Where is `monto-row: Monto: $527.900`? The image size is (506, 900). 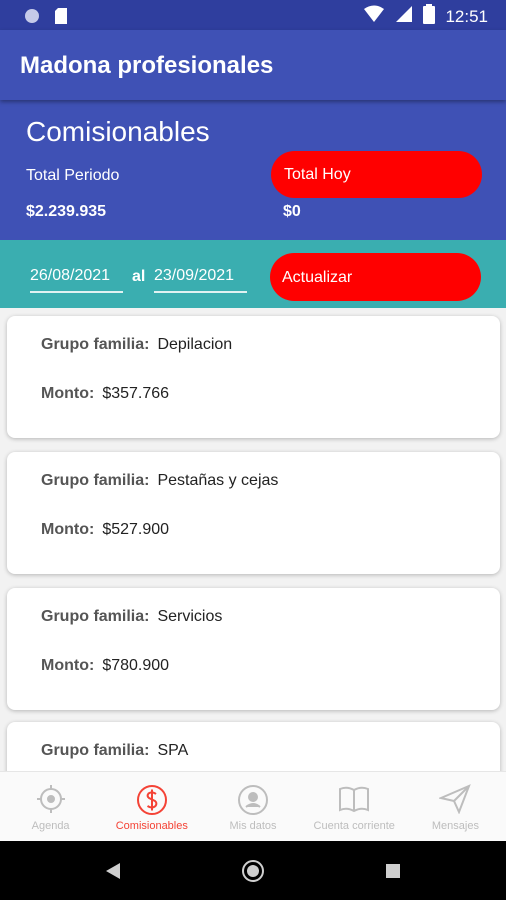 monto-row: Monto: $527.900 is located at coordinates (105, 530).